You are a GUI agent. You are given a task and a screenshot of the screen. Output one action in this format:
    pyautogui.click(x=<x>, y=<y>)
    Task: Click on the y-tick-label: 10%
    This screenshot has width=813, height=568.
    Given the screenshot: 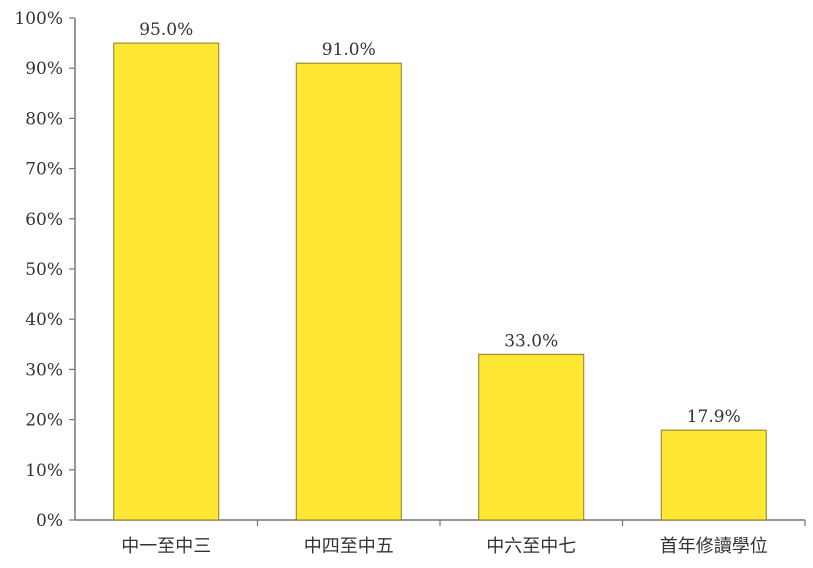 What is the action you would take?
    pyautogui.click(x=44, y=471)
    